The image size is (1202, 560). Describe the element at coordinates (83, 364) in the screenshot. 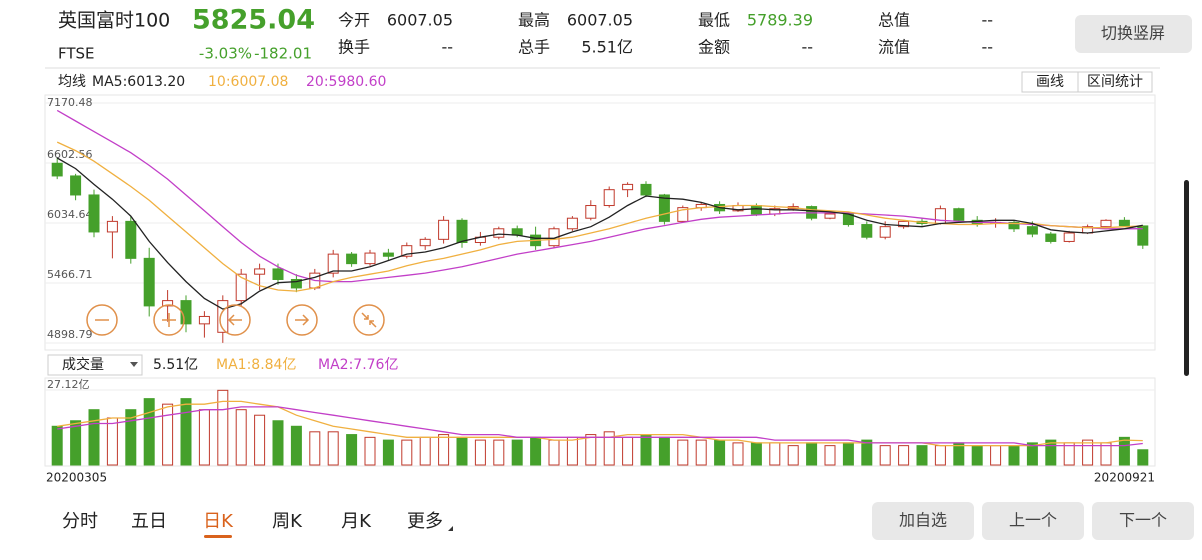

I see `selector-label: 成交量` at that location.